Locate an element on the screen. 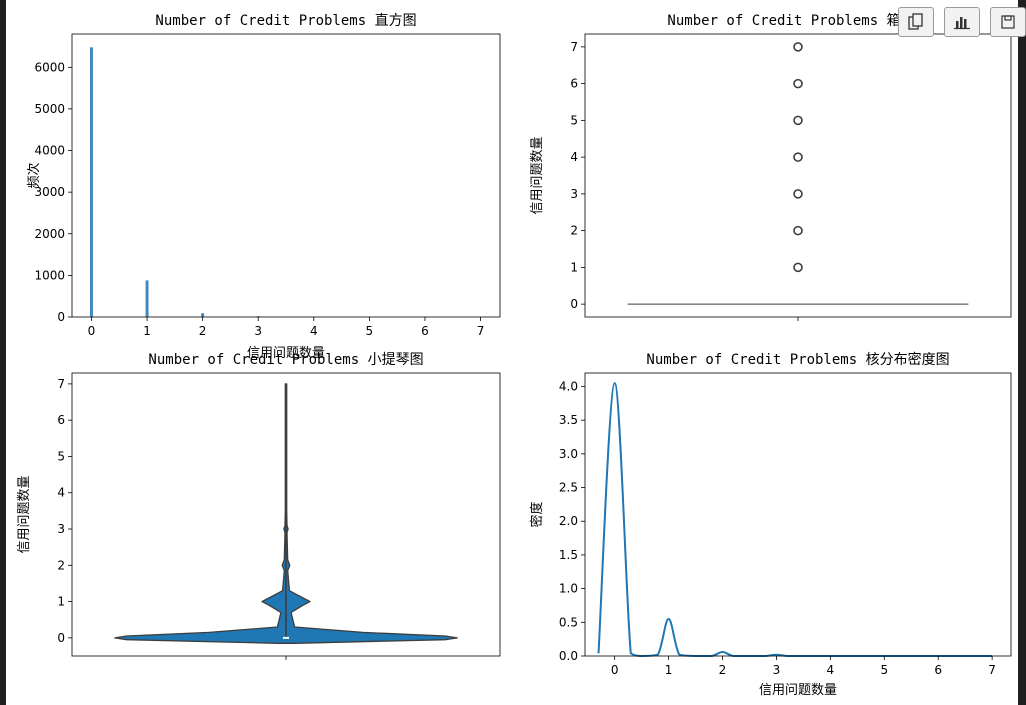  chart-title: Number of Credit Problems 小提琴图 is located at coordinates (285, 360).